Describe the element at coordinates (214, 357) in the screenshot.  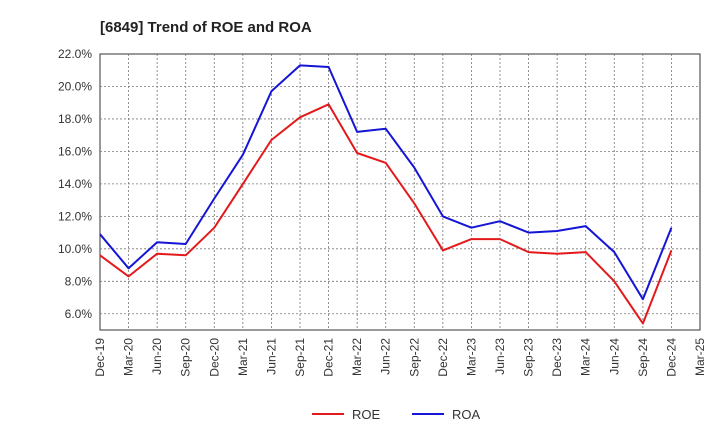
I see `x-tick-label: Dec-20` at that location.